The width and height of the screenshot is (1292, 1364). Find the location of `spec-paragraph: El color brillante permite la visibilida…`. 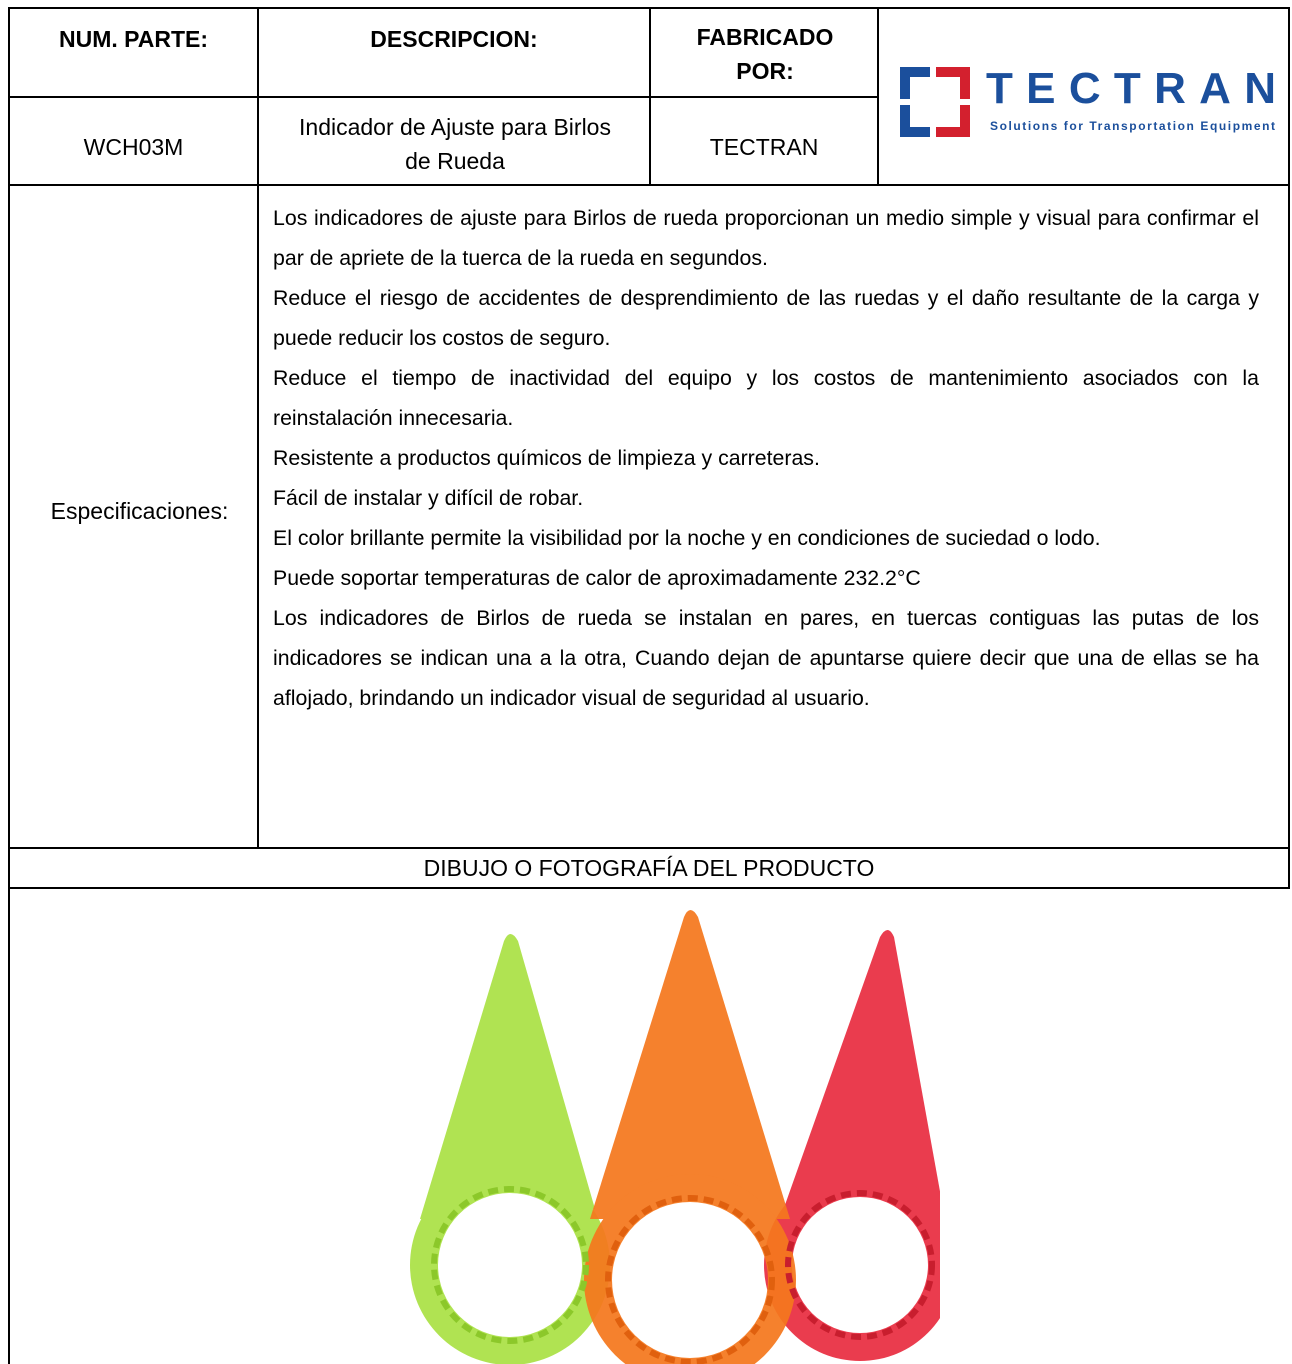

spec-paragraph: El color brillante permite la visibilida… is located at coordinates (687, 538).